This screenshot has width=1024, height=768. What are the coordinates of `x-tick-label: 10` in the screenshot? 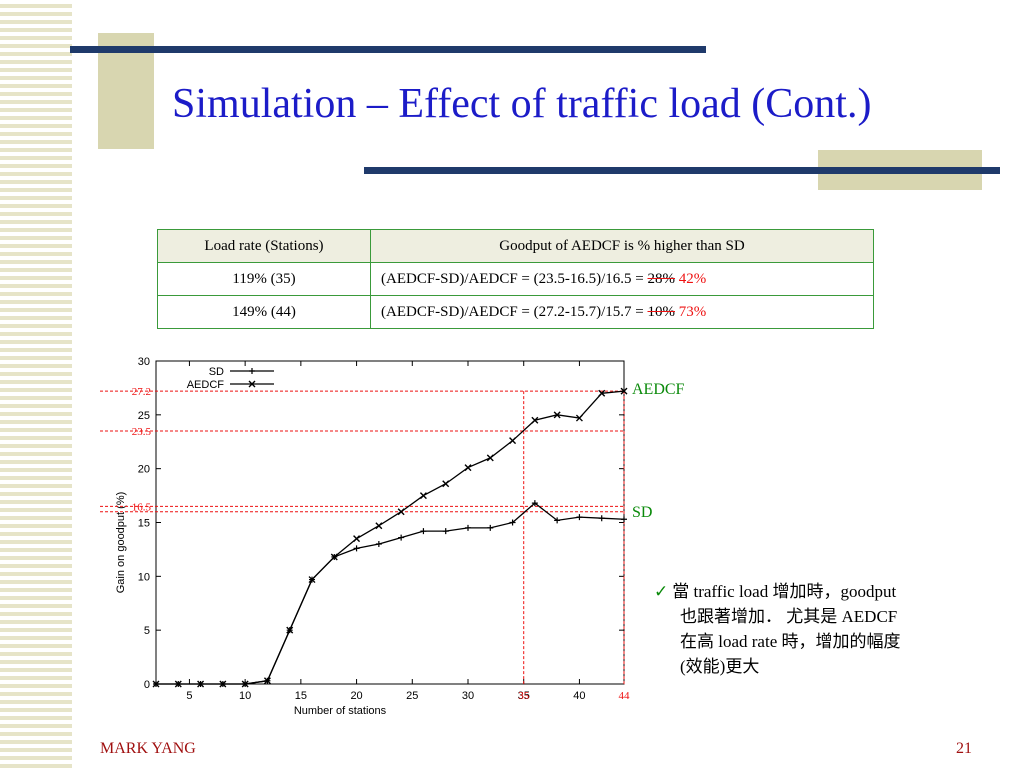 It's located at (245, 696).